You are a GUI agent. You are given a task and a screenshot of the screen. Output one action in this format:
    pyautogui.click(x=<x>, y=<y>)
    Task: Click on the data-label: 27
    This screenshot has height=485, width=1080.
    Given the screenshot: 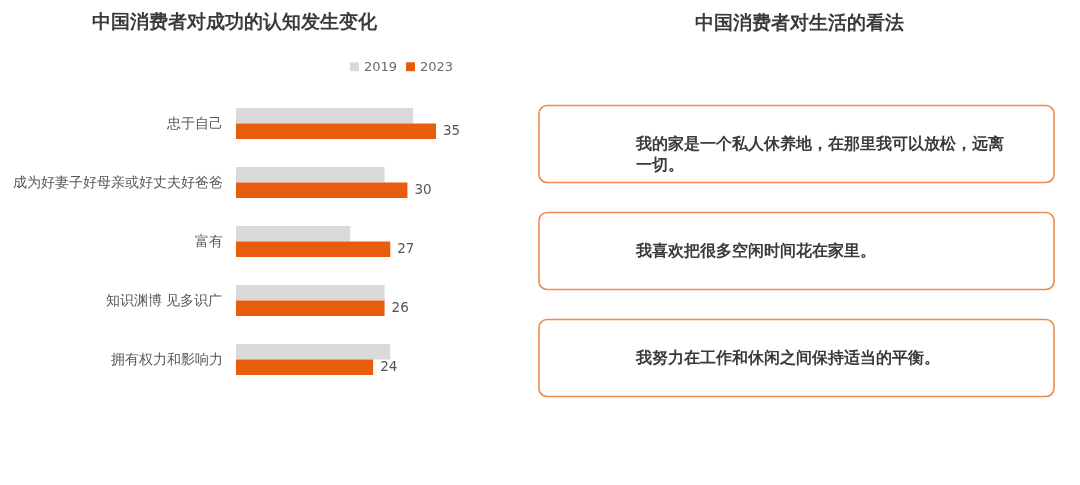 What is the action you would take?
    pyautogui.click(x=406, y=248)
    